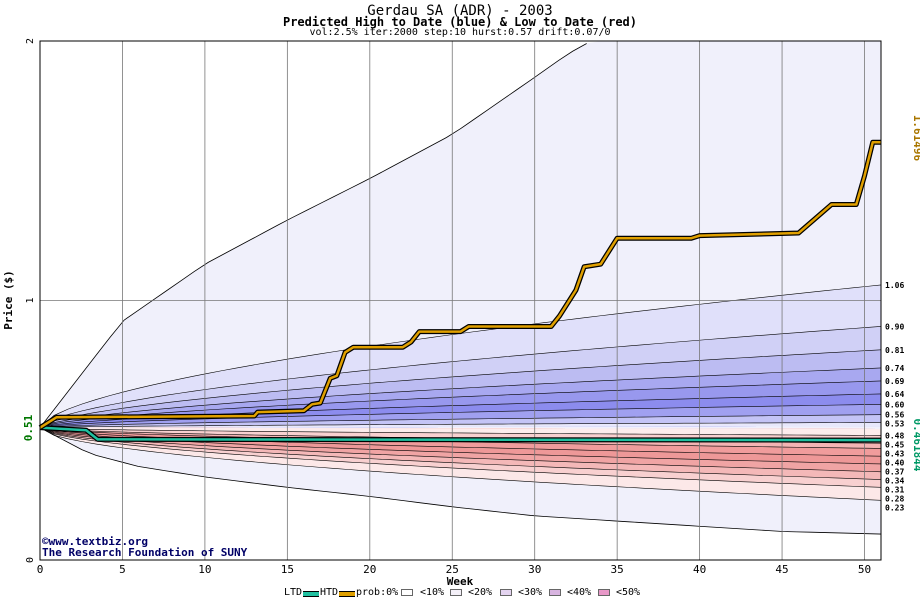 This screenshot has height=600, width=920. I want to click on chart-title: Gerdau SA (ADR) - 2003, so click(460, 11).